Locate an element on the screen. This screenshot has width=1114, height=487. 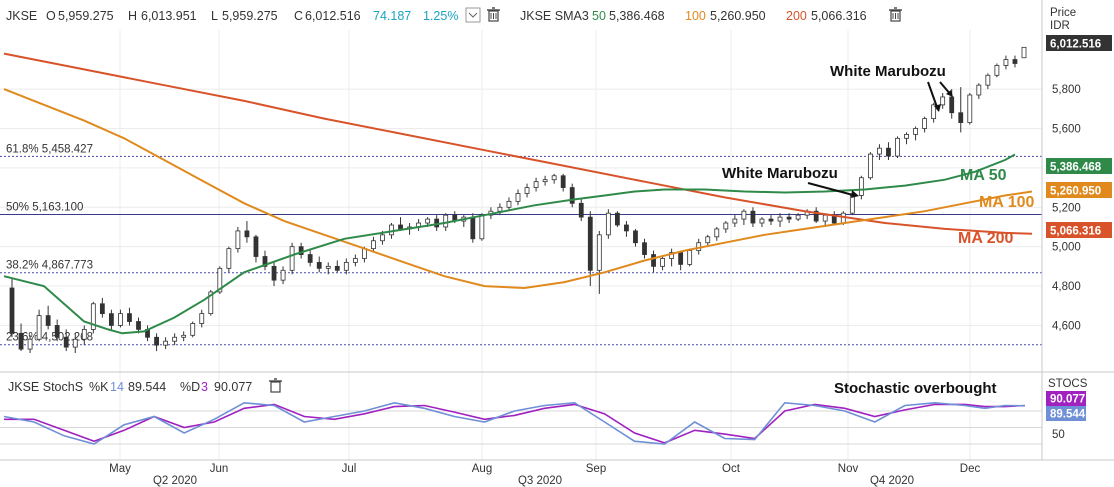
month-label: Dec is located at coordinates (970, 469).